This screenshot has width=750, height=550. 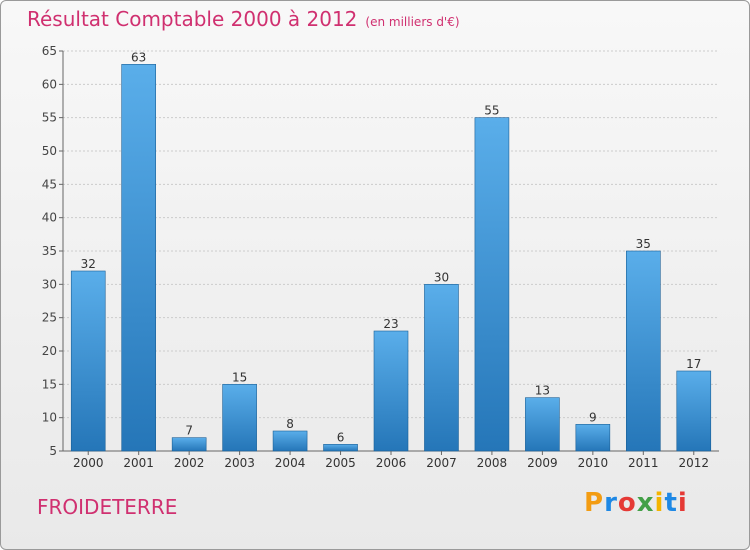 I want to click on proxiti-logo: Proxiti, so click(x=636, y=503).